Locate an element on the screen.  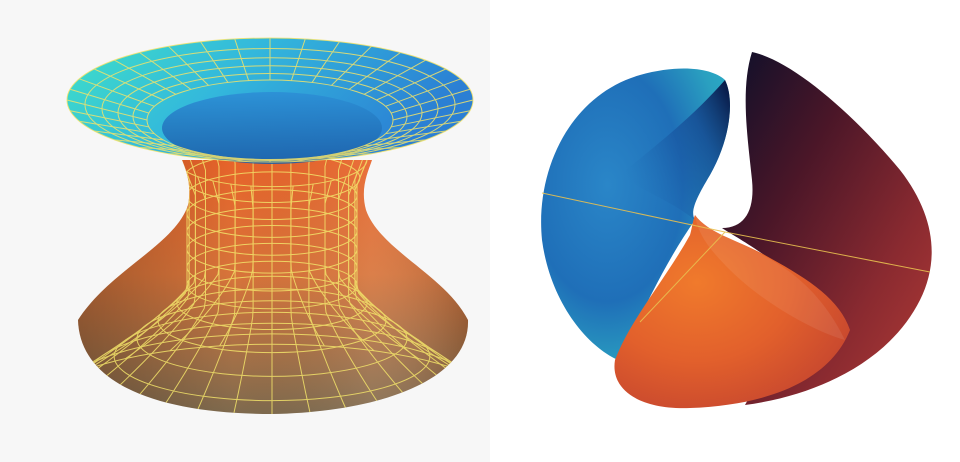
axis-line-y is located at coordinates (682, 277).